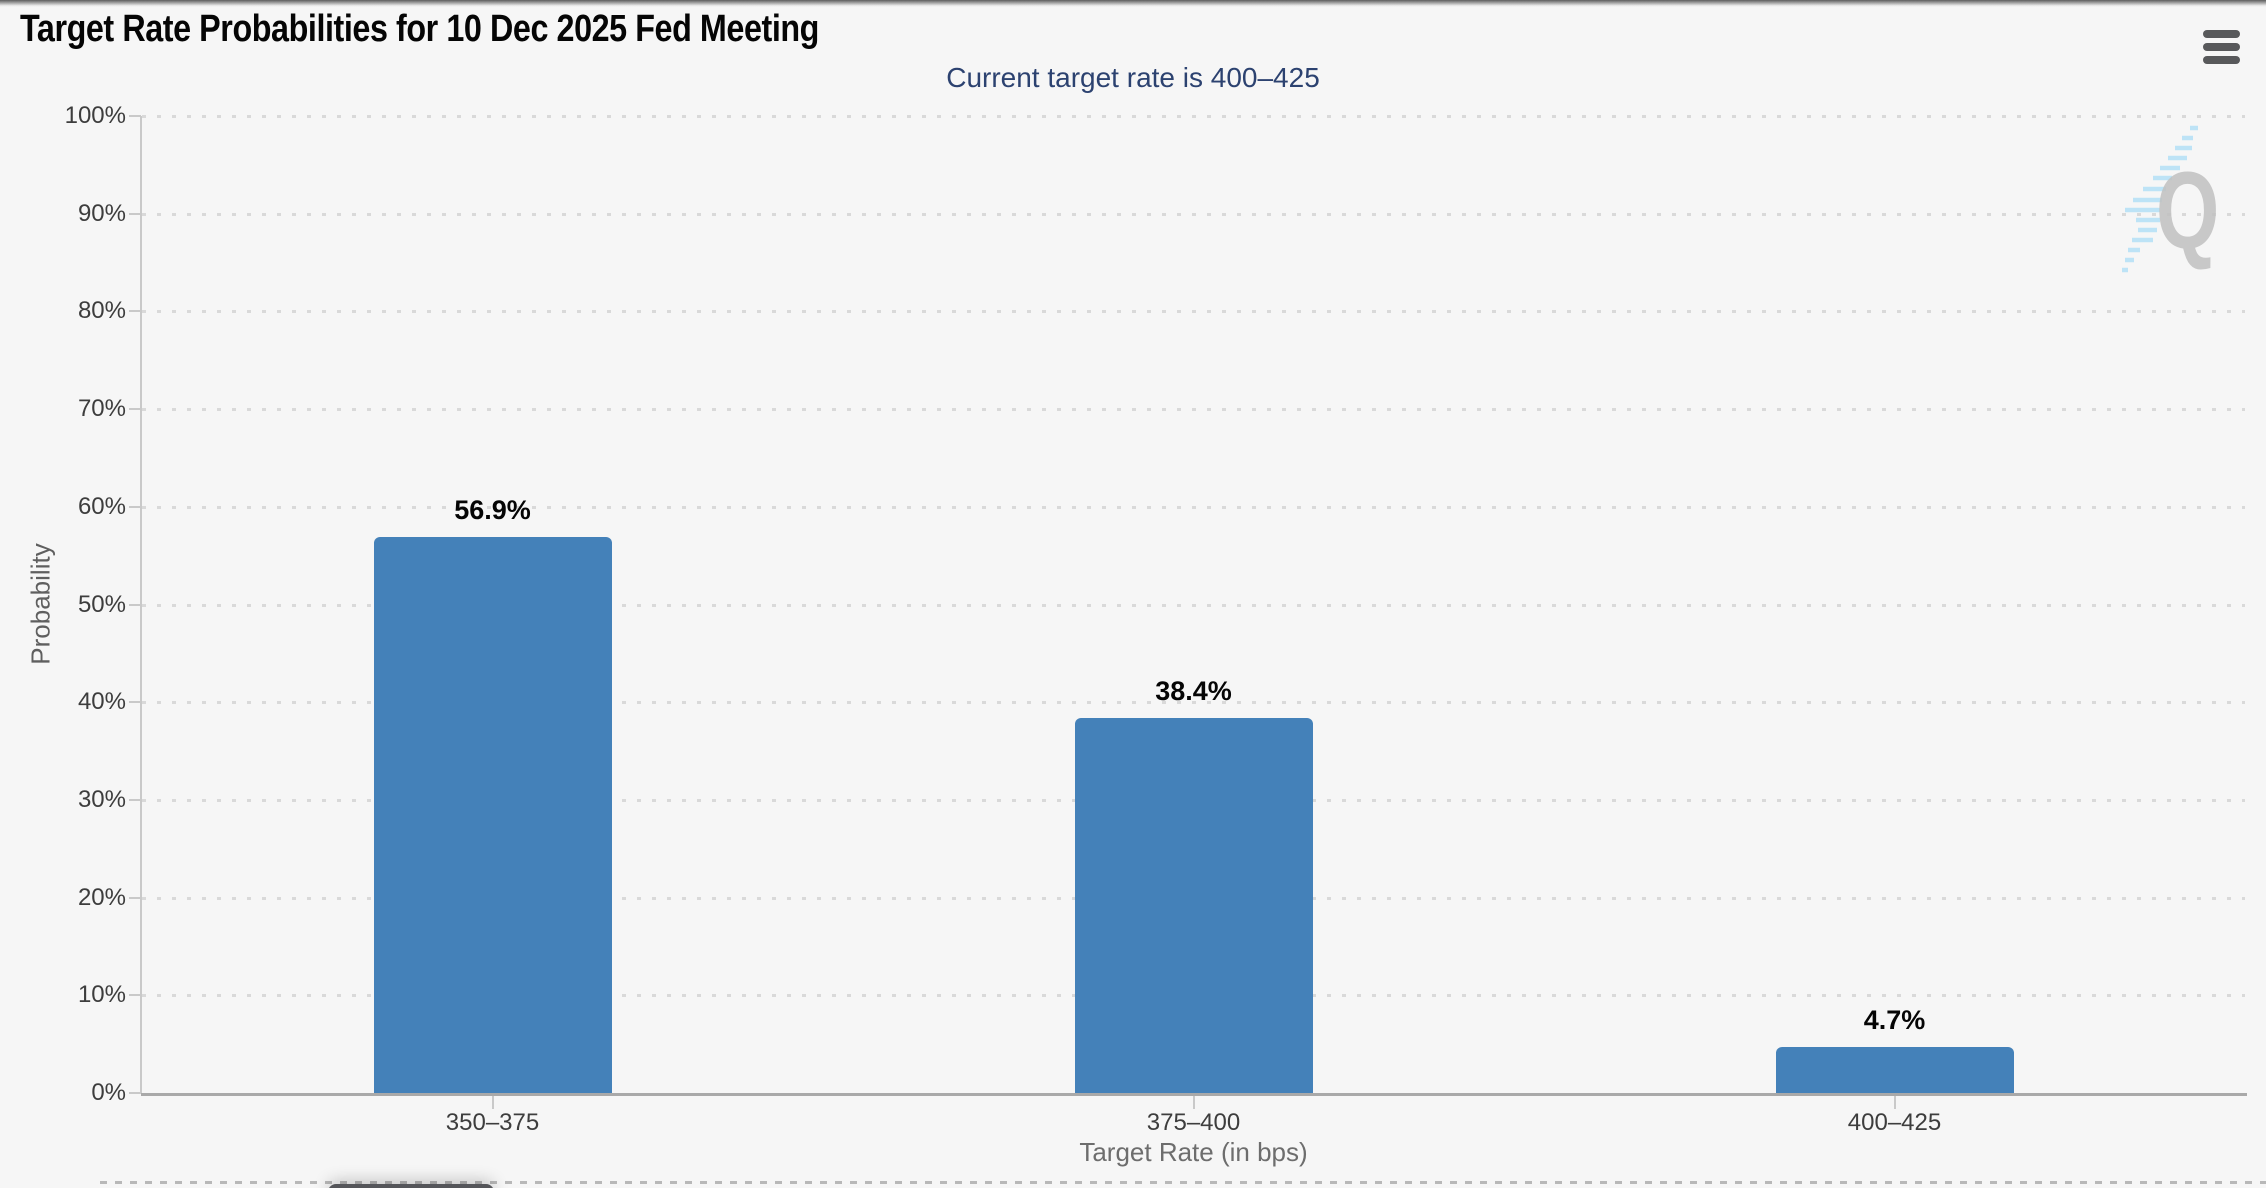 The image size is (2266, 1188). Describe the element at coordinates (101, 995) in the screenshot. I see `y-tick-label: 10%` at that location.